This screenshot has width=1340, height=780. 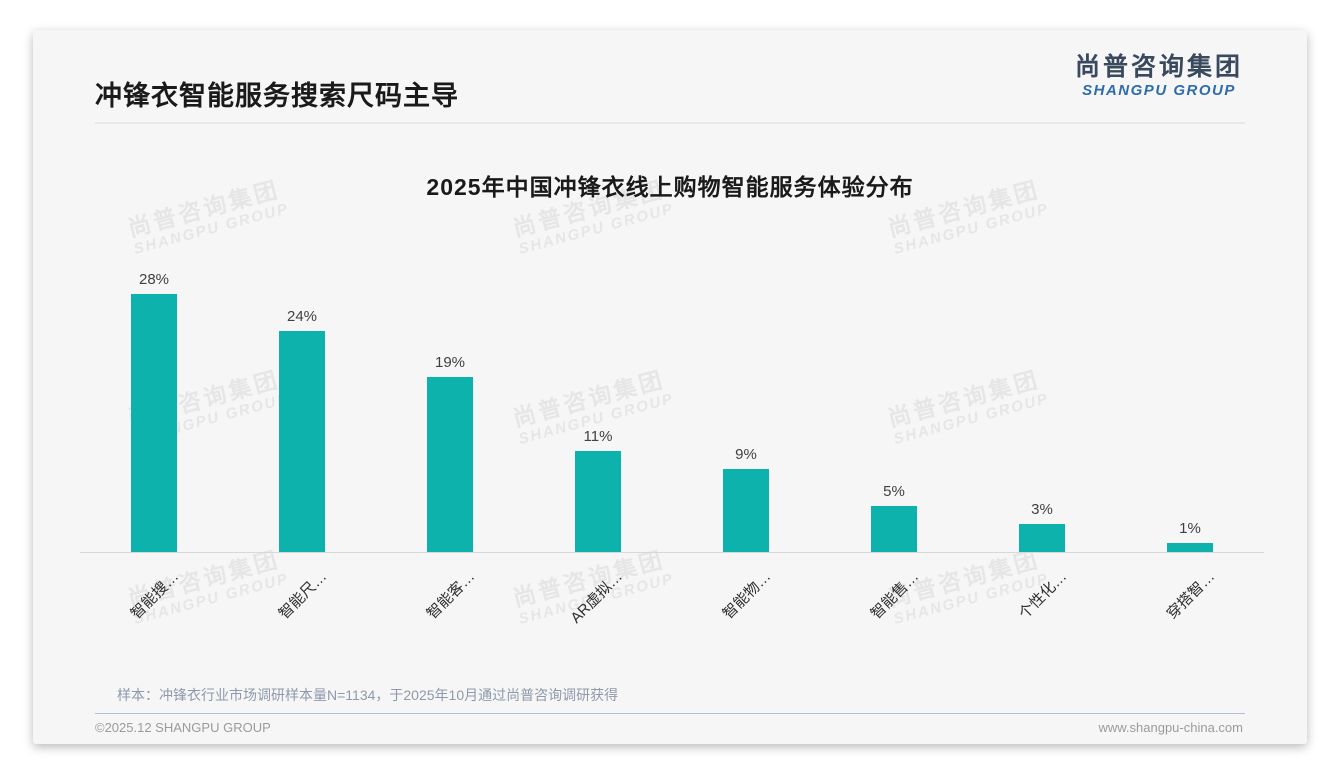 I want to click on bar-value-label: 5%, so click(x=894, y=491).